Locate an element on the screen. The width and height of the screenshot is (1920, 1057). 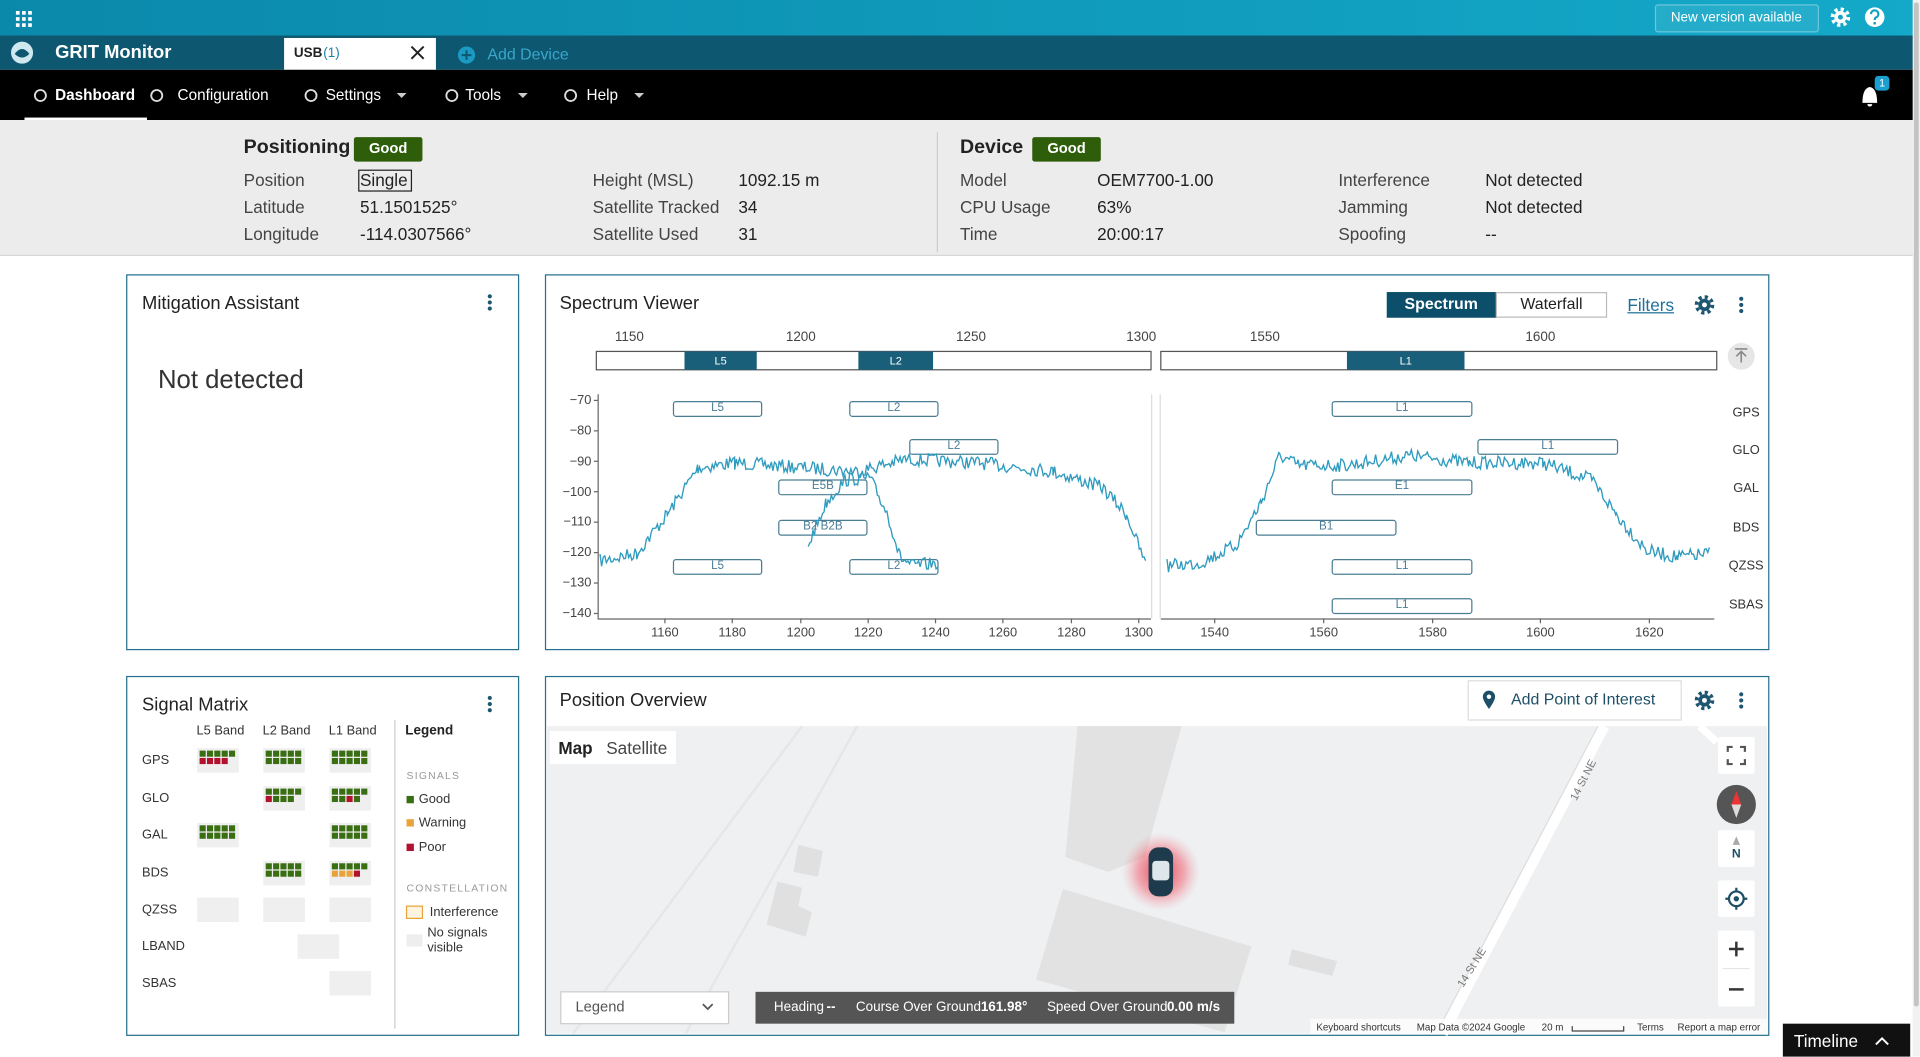
nav-active-underline is located at coordinates (85, 119).